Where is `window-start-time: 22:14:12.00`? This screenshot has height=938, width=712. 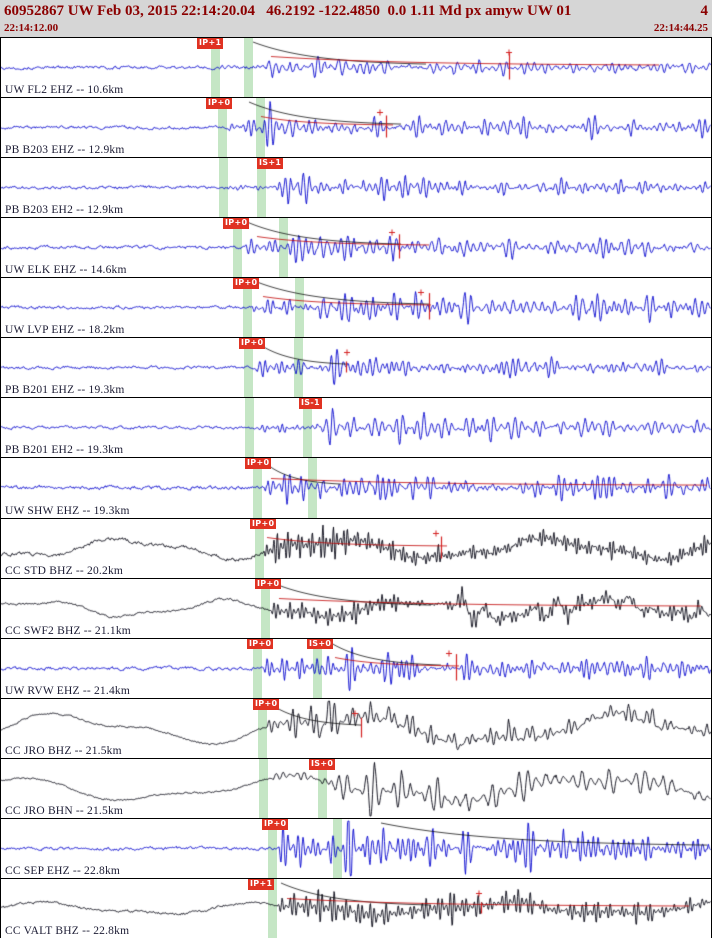
window-start-time: 22:14:12.00 is located at coordinates (31, 27).